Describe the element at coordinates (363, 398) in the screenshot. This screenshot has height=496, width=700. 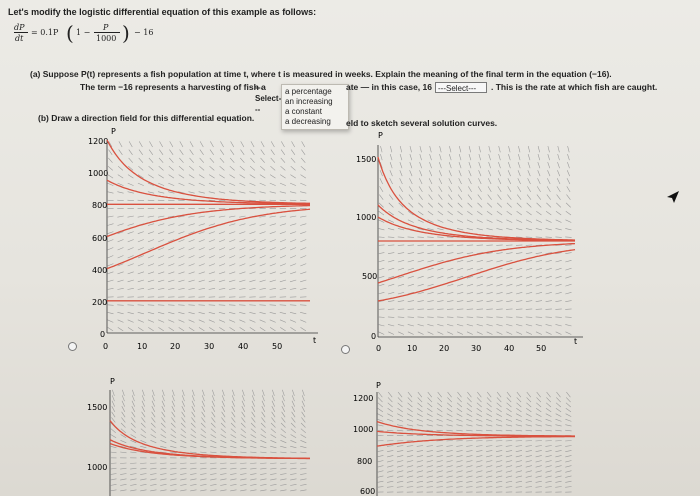
I see `graph4-ytick: 1200` at that location.